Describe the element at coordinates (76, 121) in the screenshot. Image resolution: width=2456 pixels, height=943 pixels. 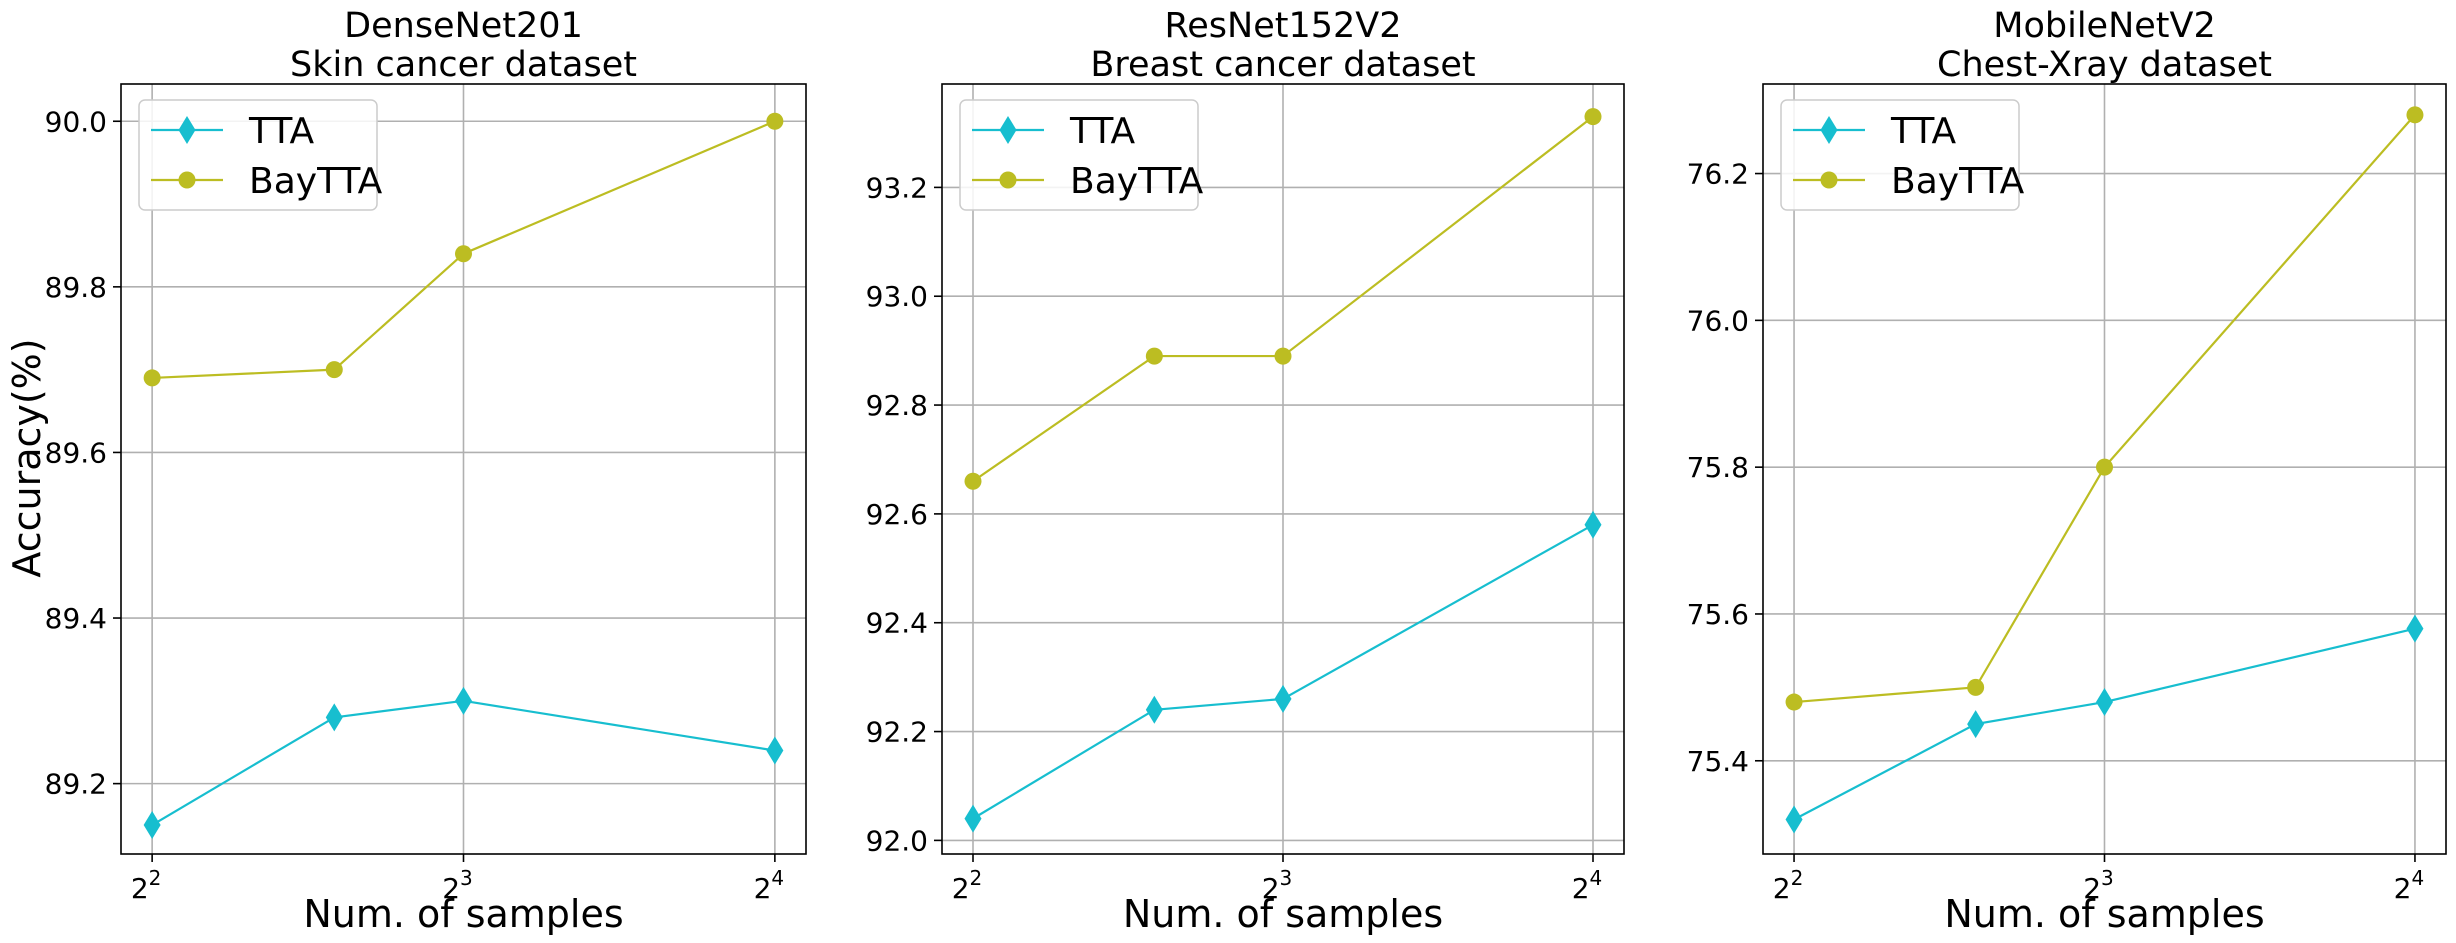
I see `y-tick-label: 90.0` at that location.